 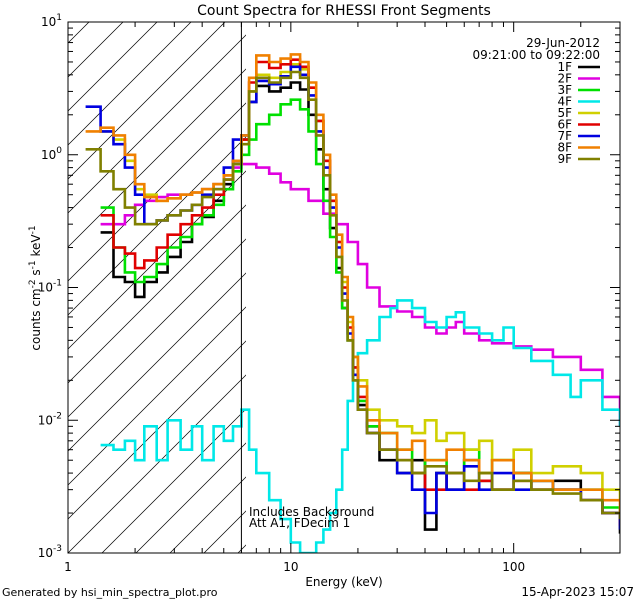 What do you see at coordinates (290, 567) in the screenshot?
I see `x-tick-label: 10` at bounding box center [290, 567].